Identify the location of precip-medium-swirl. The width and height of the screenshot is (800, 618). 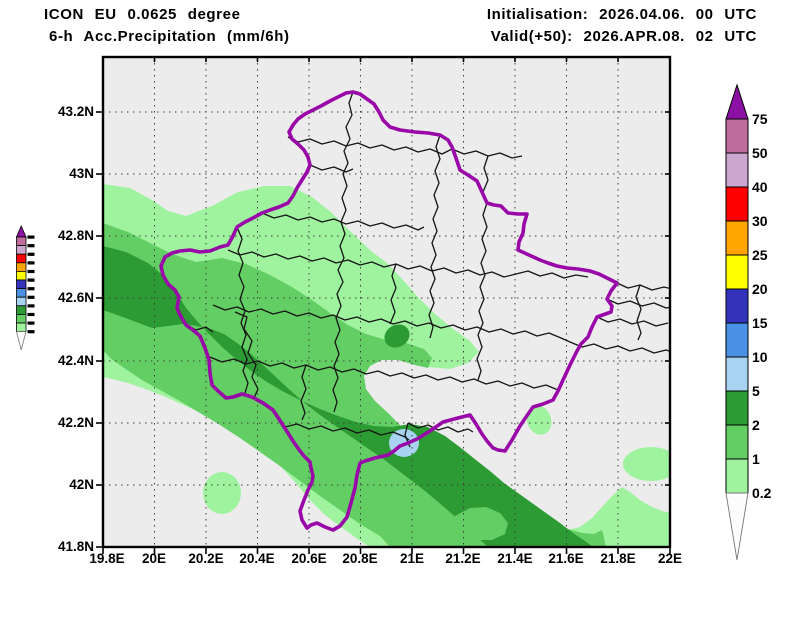
(481, 523).